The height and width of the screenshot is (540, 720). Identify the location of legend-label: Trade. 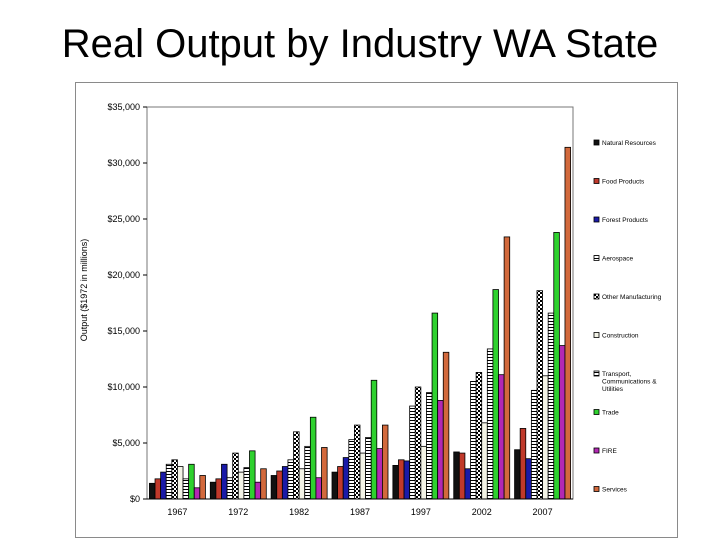
(610, 413).